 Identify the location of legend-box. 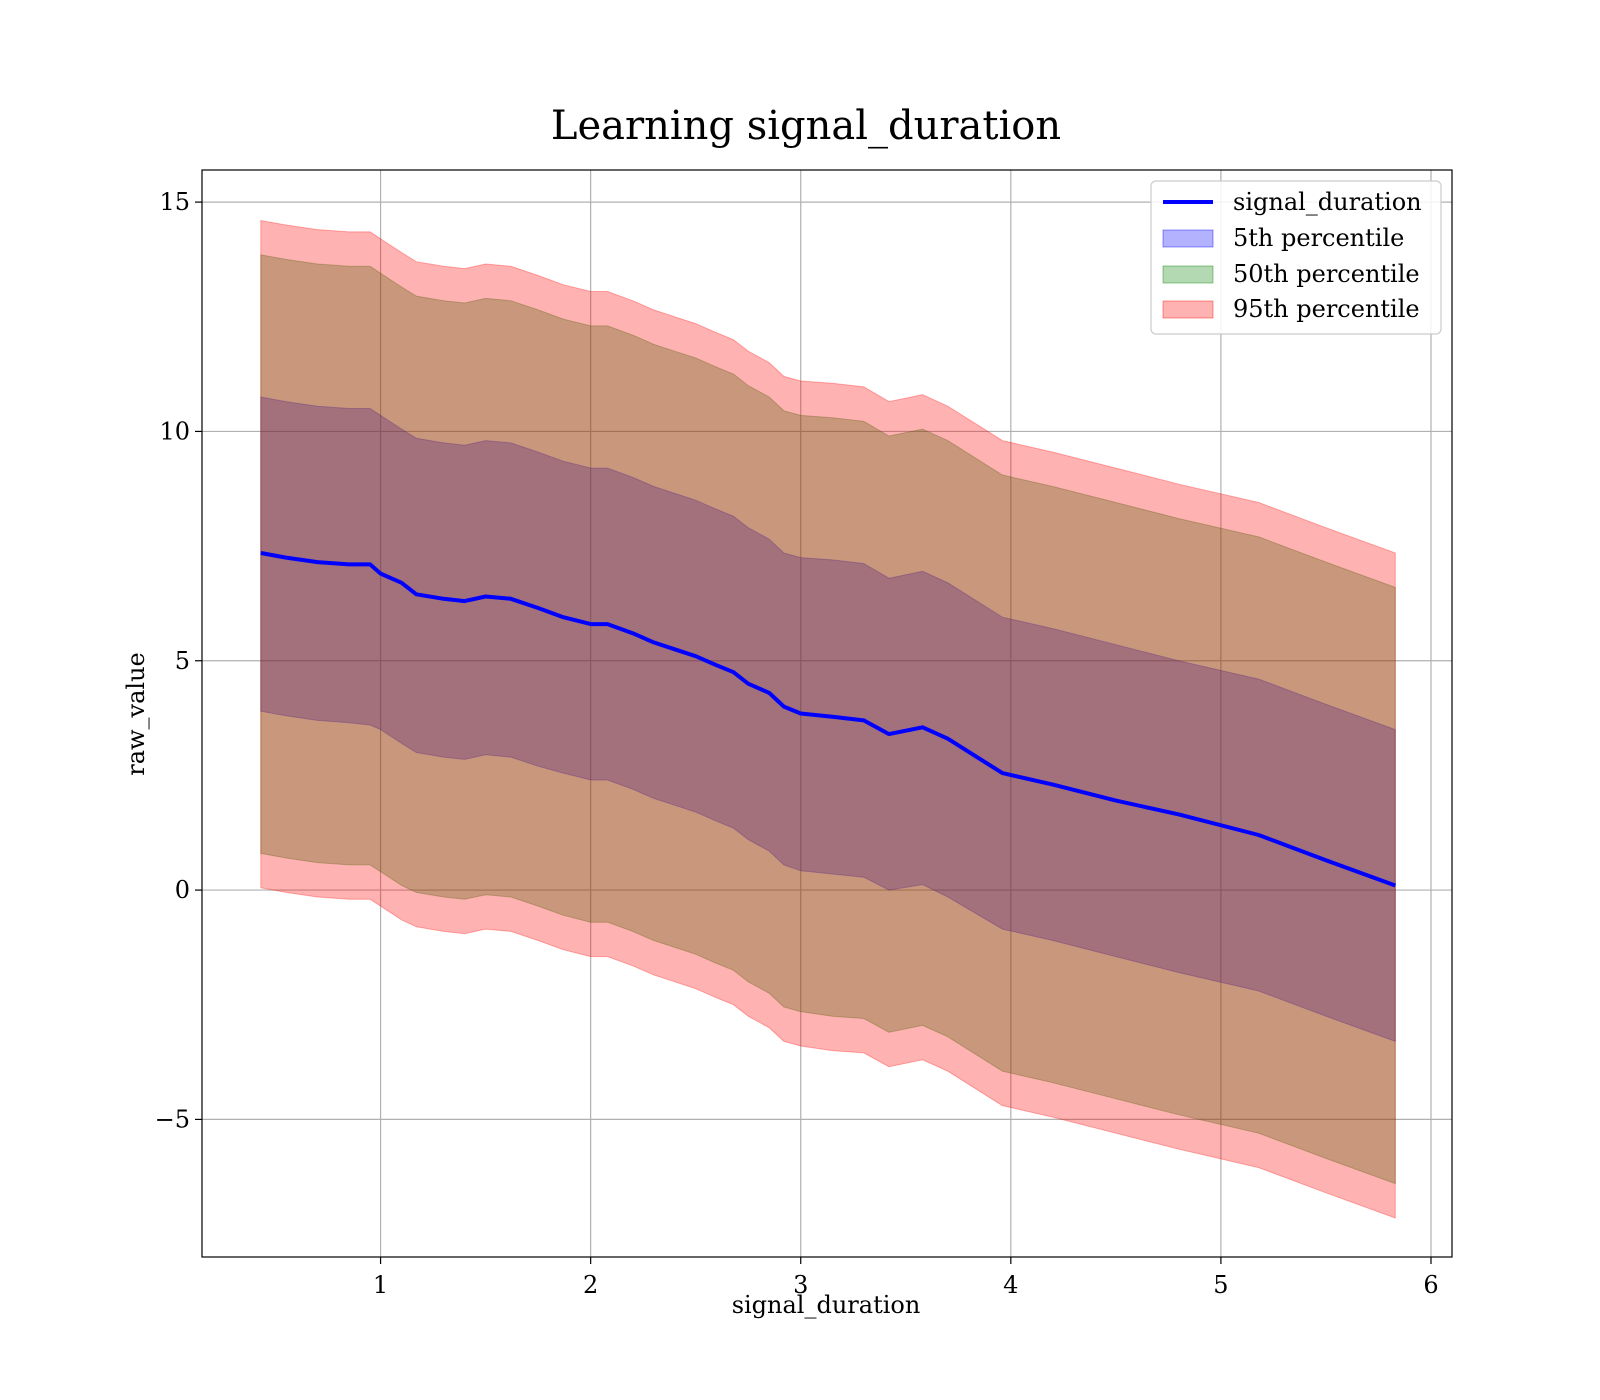
(1296, 257).